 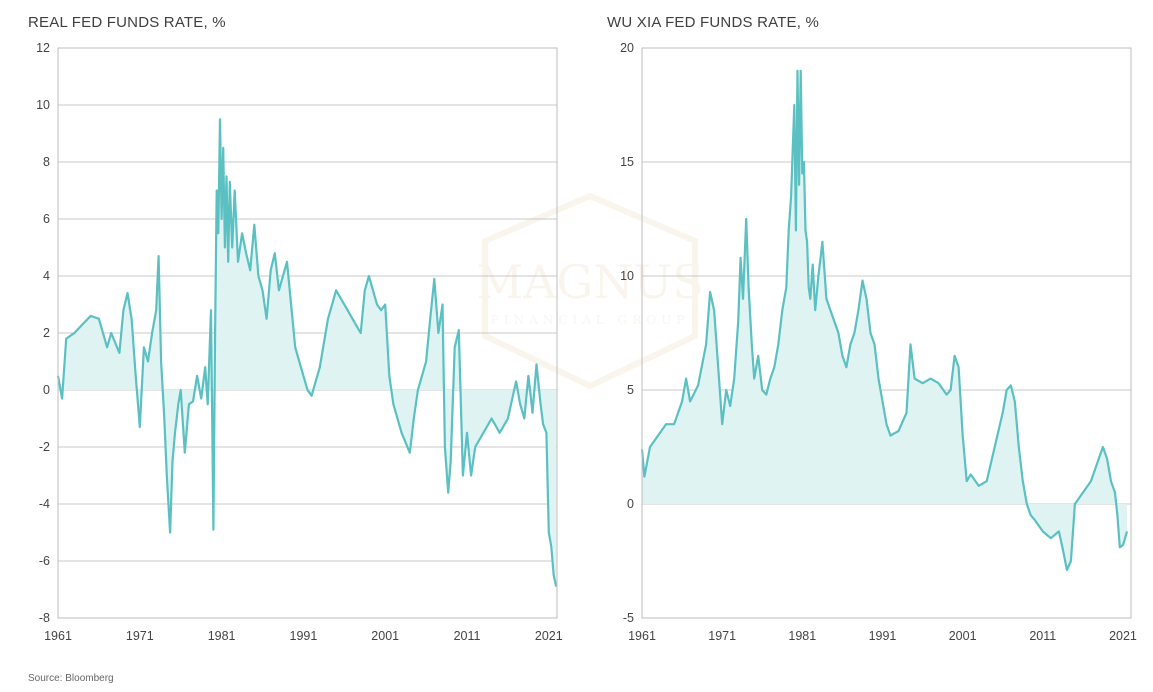 What do you see at coordinates (802, 636) in the screenshot?
I see `wu-xia-x-tick-label: 1981` at bounding box center [802, 636].